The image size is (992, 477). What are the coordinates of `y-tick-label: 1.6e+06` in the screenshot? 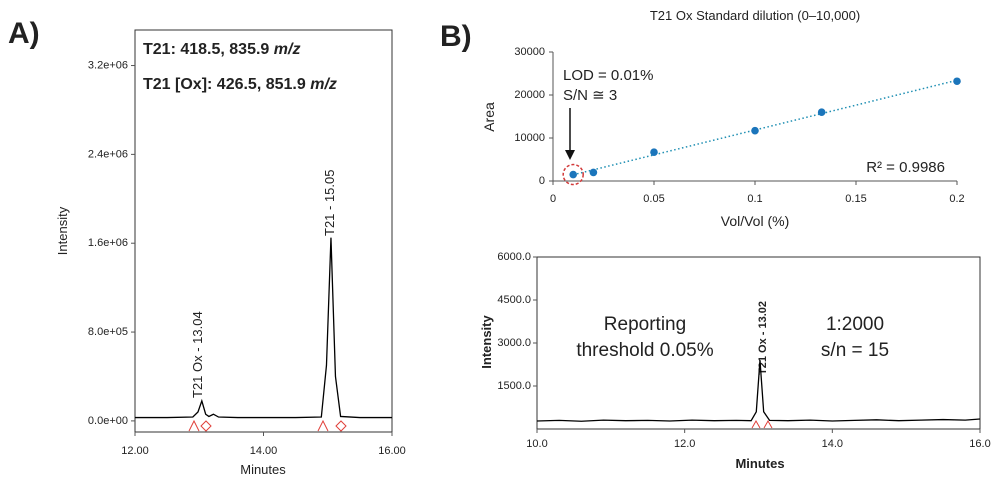 It's located at (108, 243).